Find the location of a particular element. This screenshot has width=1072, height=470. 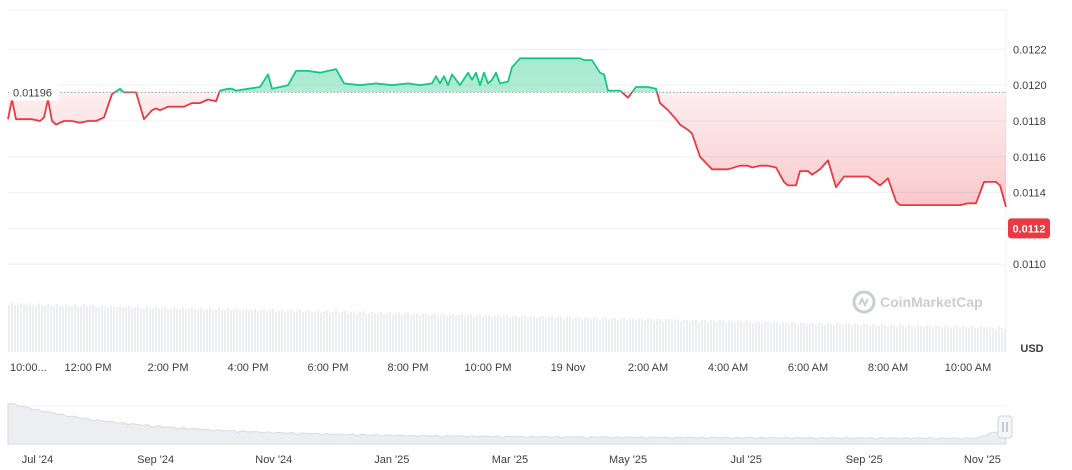

navigator-tick-label: Nov '25 is located at coordinates (982, 460).